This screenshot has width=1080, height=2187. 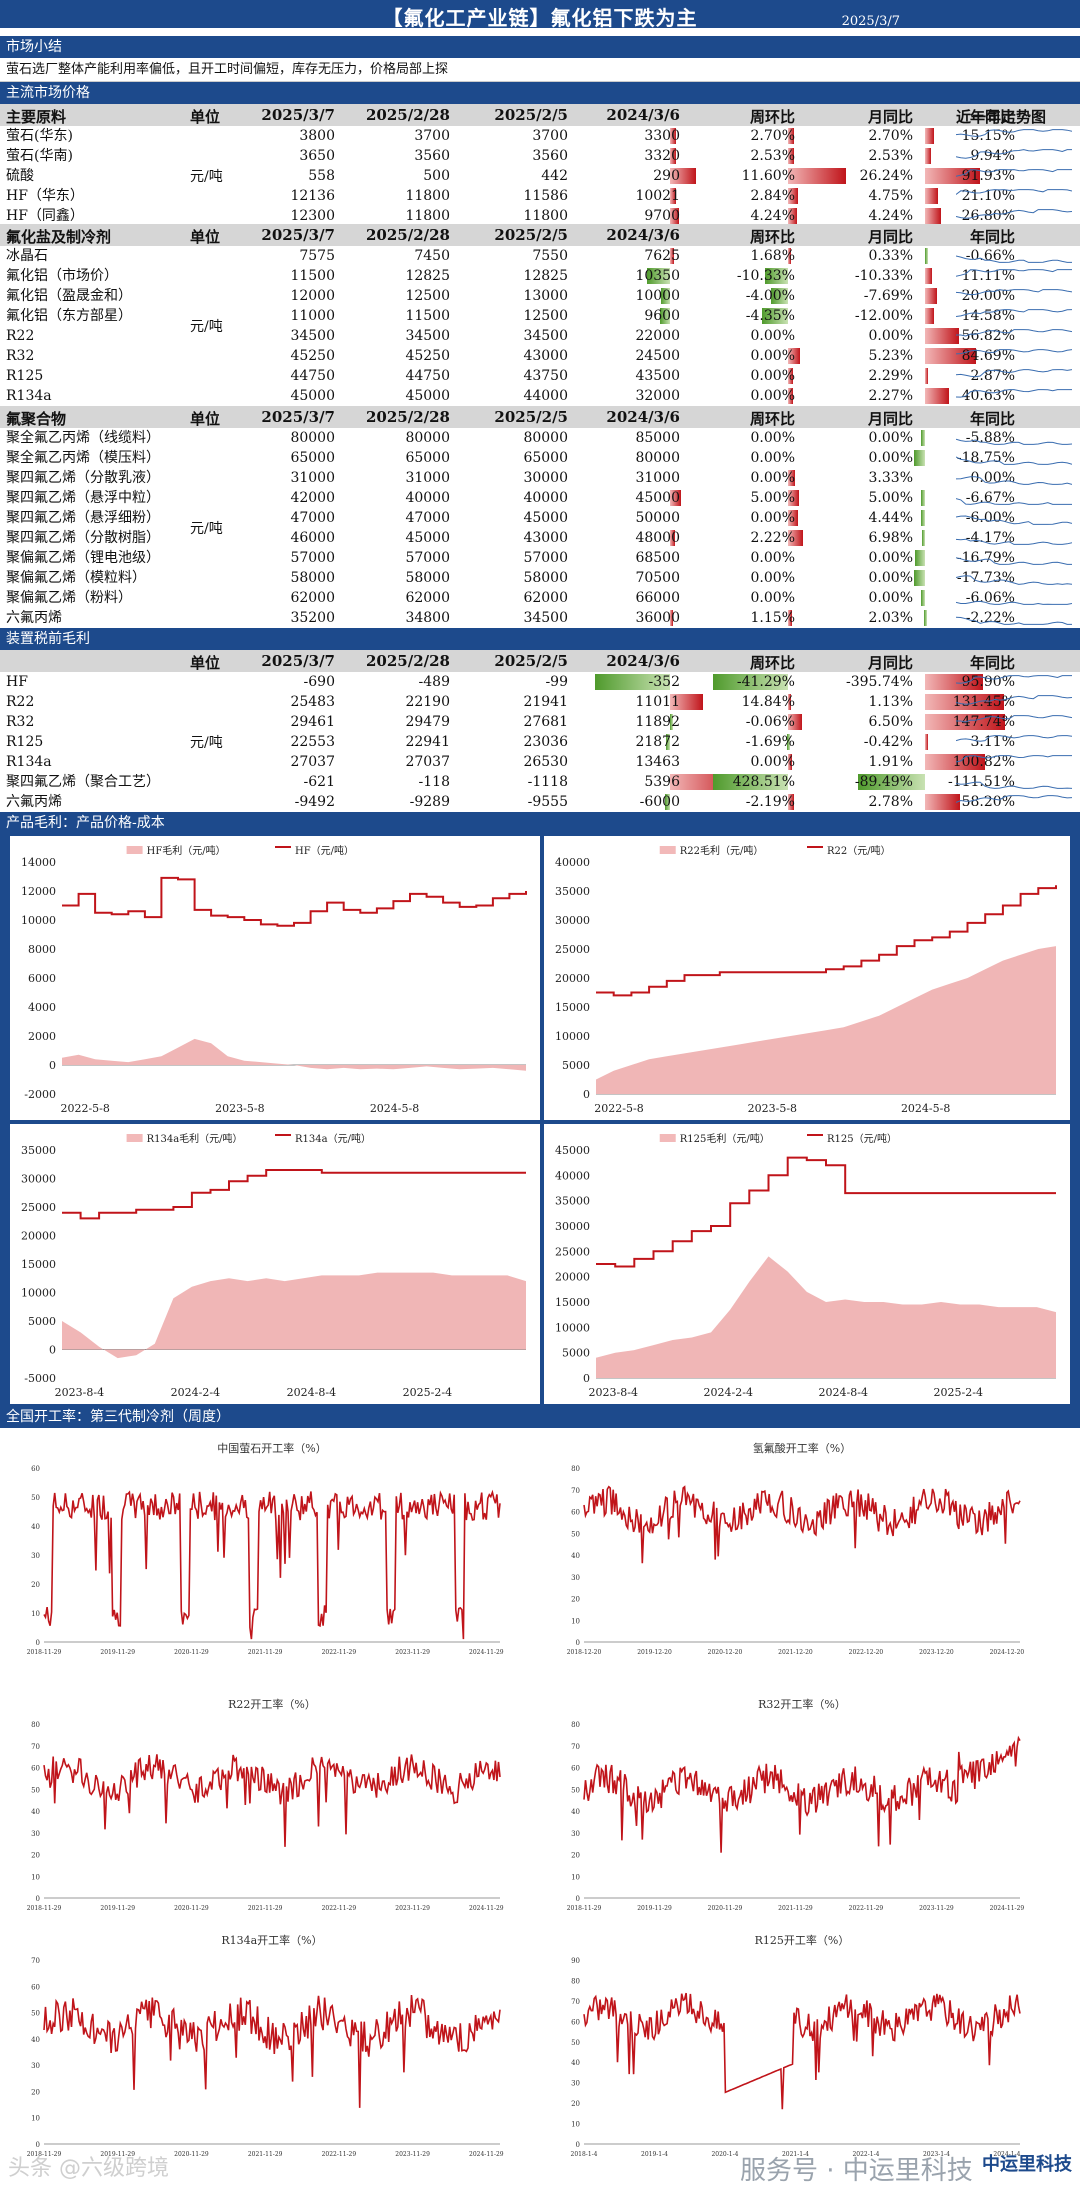 I want to click on unit-label: 元/吨, so click(x=206, y=327).